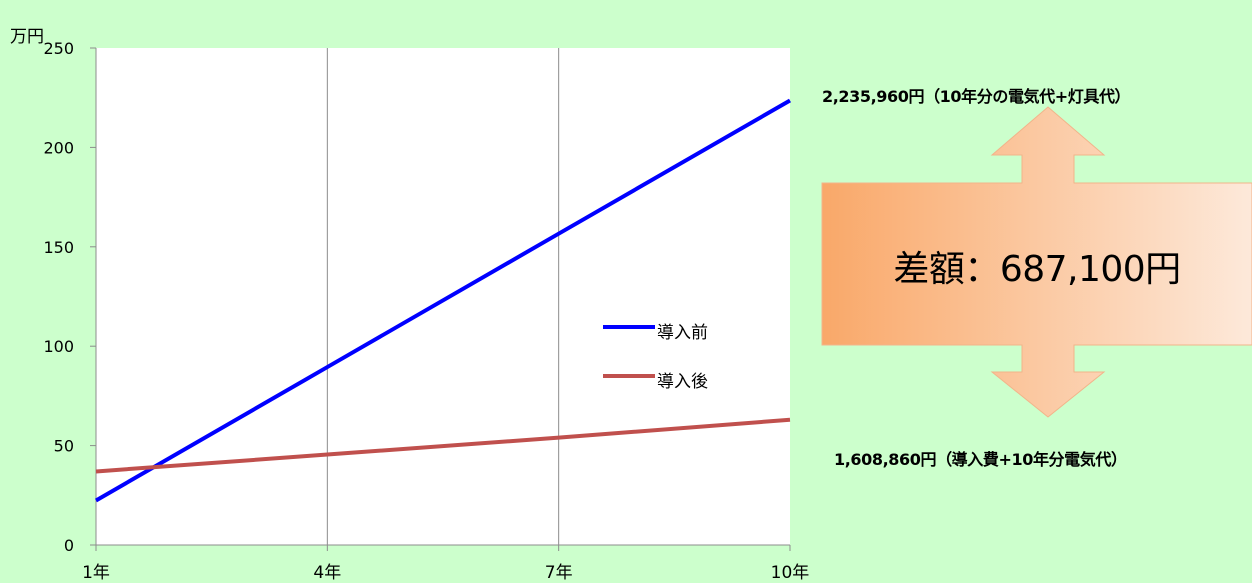  I want to click on y-tick-label: 150, so click(58, 247).